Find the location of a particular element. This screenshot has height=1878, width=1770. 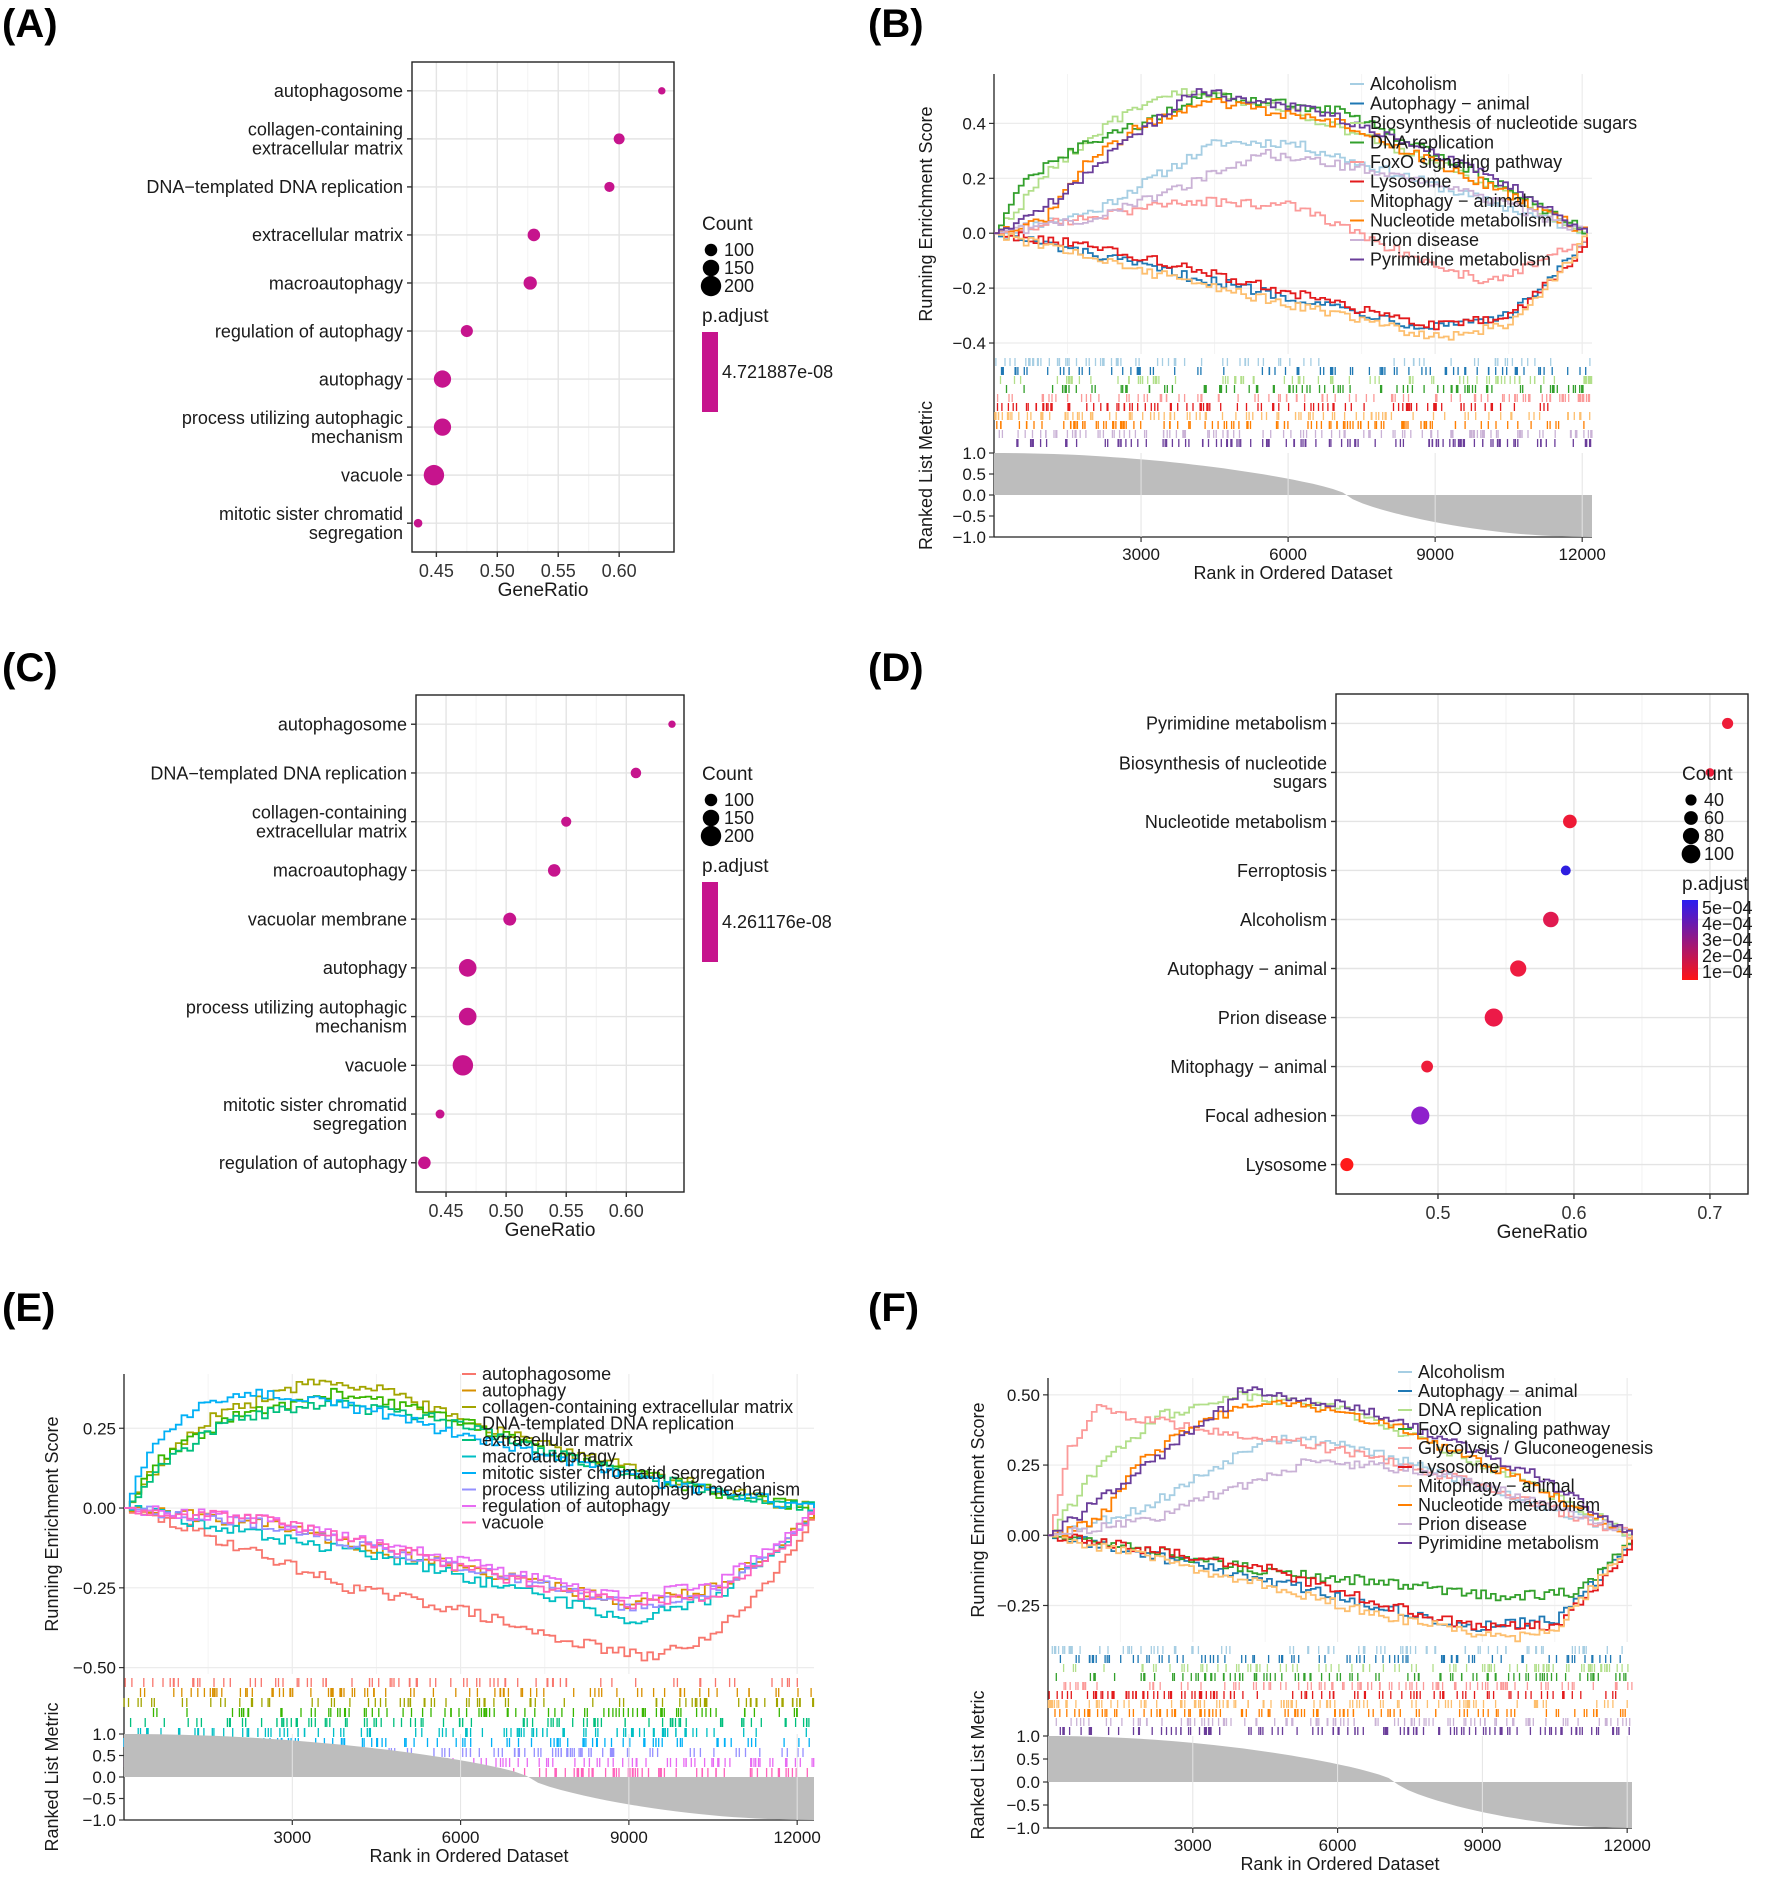

legend-count-label: 200 is located at coordinates (739, 286).